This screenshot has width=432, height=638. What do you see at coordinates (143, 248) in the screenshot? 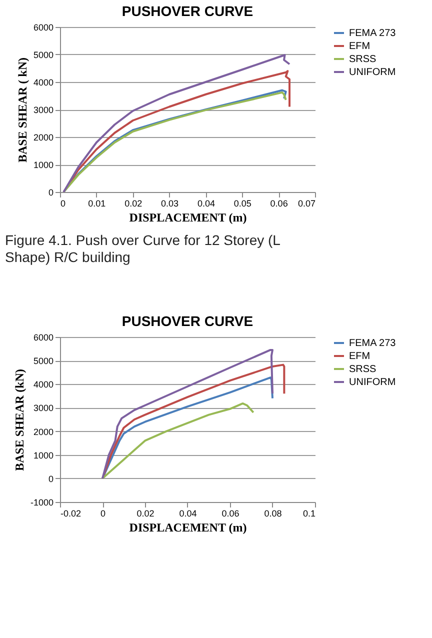
I see `caption: Figure 4.1. Push over Curve for 12 Storey (L Shape) R/C building` at bounding box center [143, 248].